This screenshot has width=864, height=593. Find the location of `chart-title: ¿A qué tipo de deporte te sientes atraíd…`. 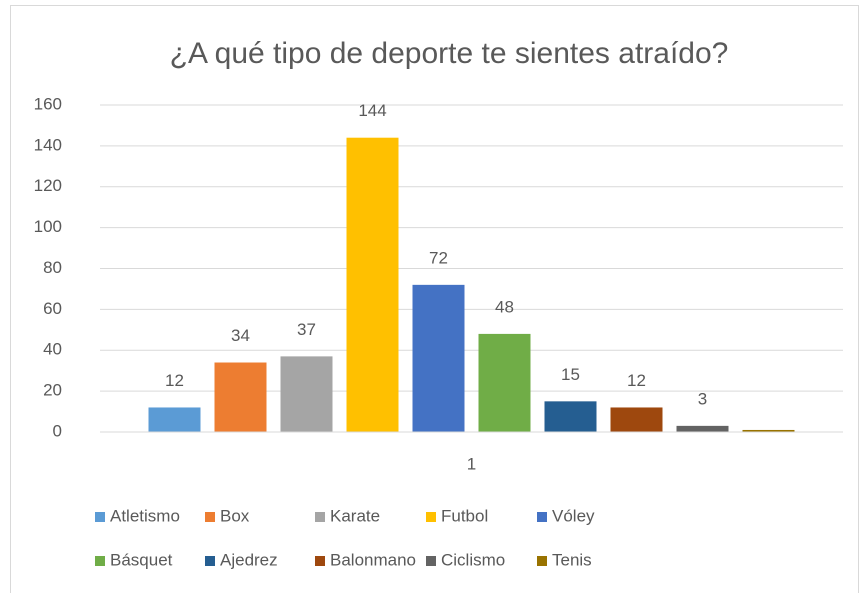

chart-title: ¿A qué tipo de deporte te sientes atraíd… is located at coordinates (449, 53).